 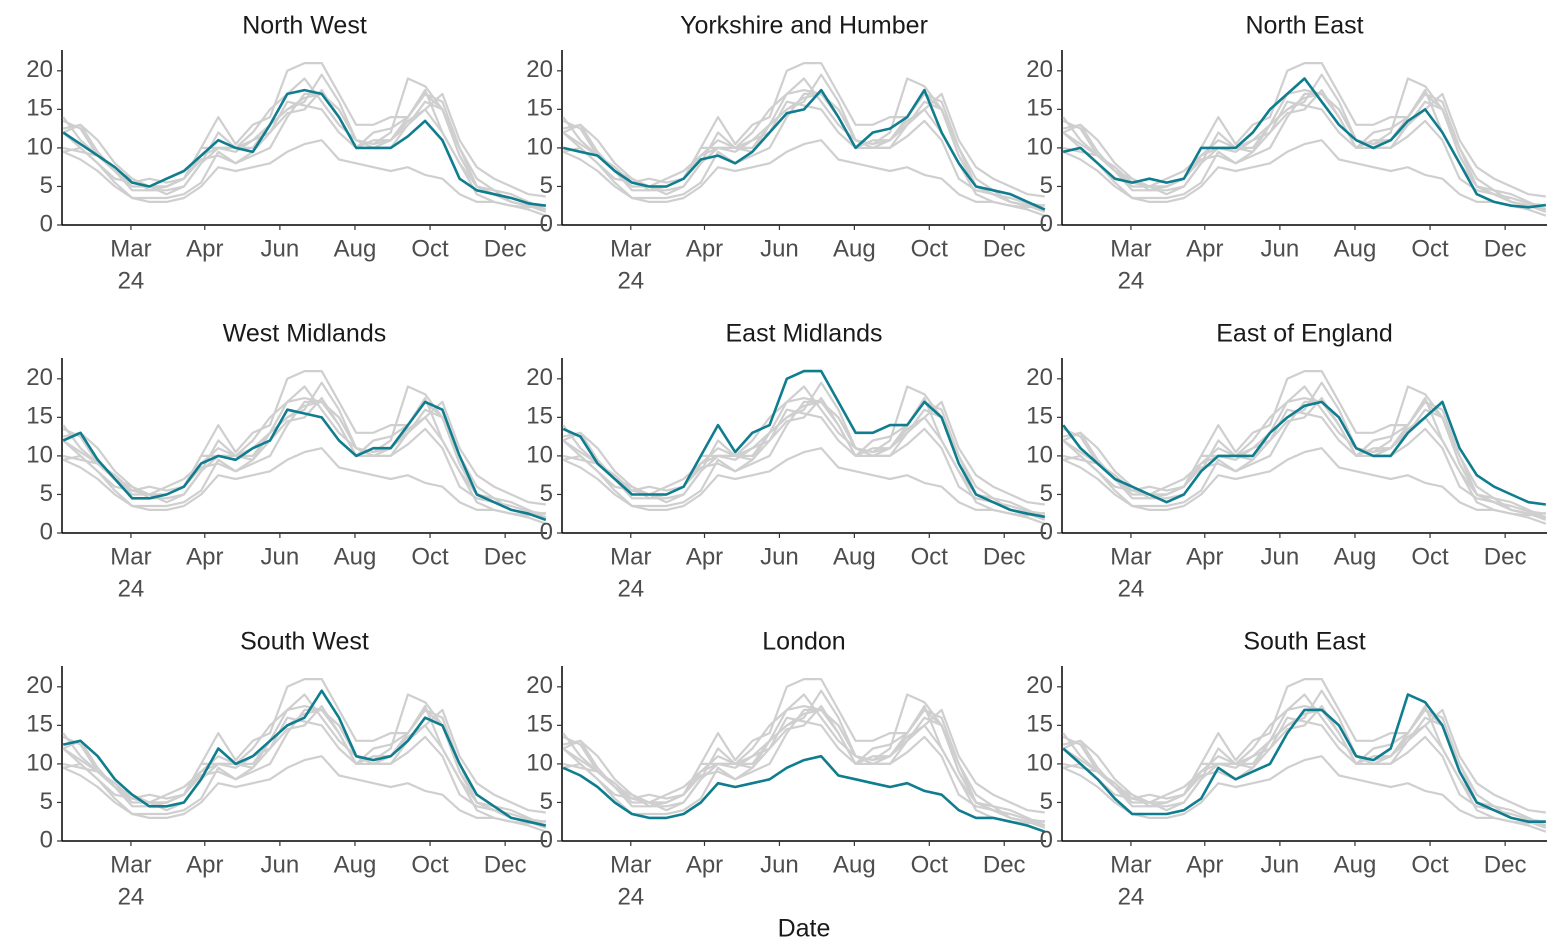 What do you see at coordinates (803, 642) in the screenshot?
I see `panel-title: London` at bounding box center [803, 642].